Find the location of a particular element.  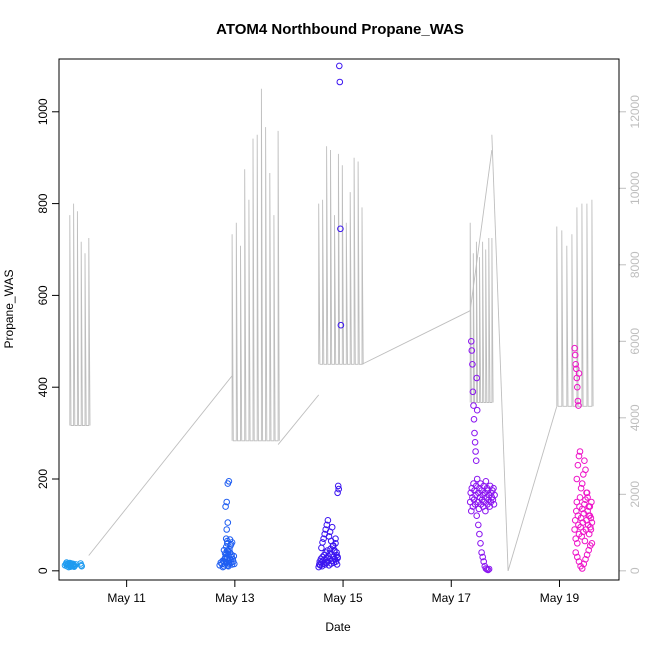

y2-tick-label: 12000 is located at coordinates (635, 112).